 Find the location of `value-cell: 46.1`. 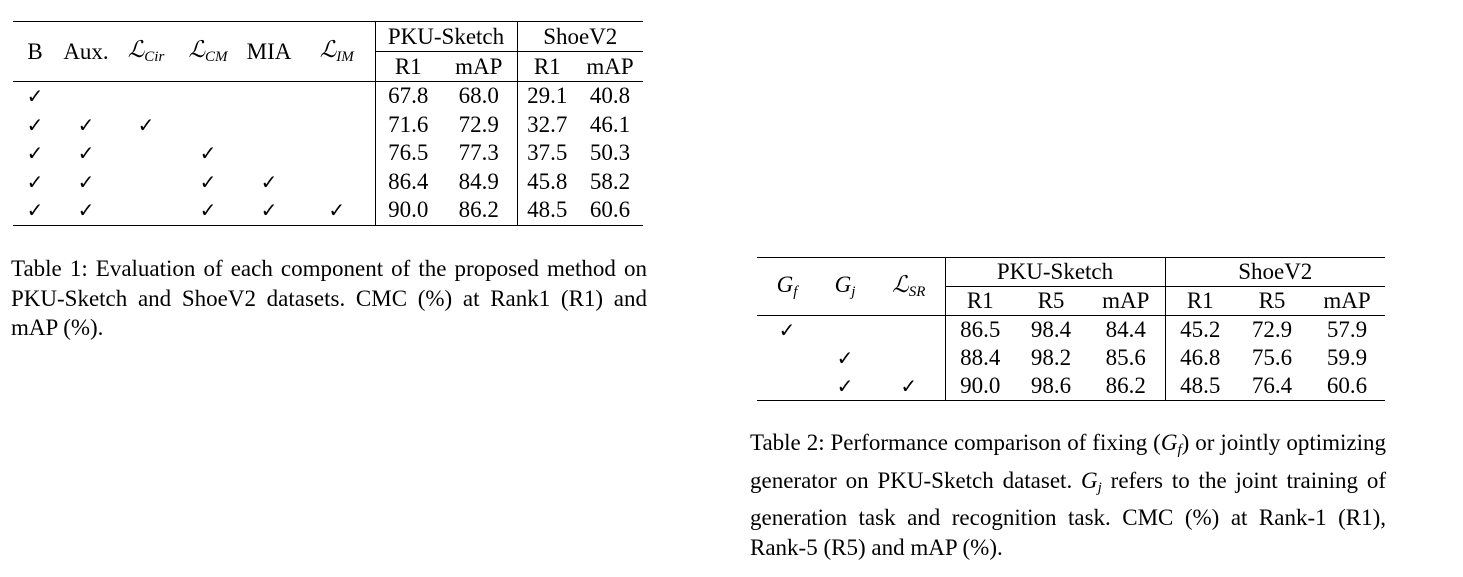

value-cell: 46.1 is located at coordinates (610, 124).